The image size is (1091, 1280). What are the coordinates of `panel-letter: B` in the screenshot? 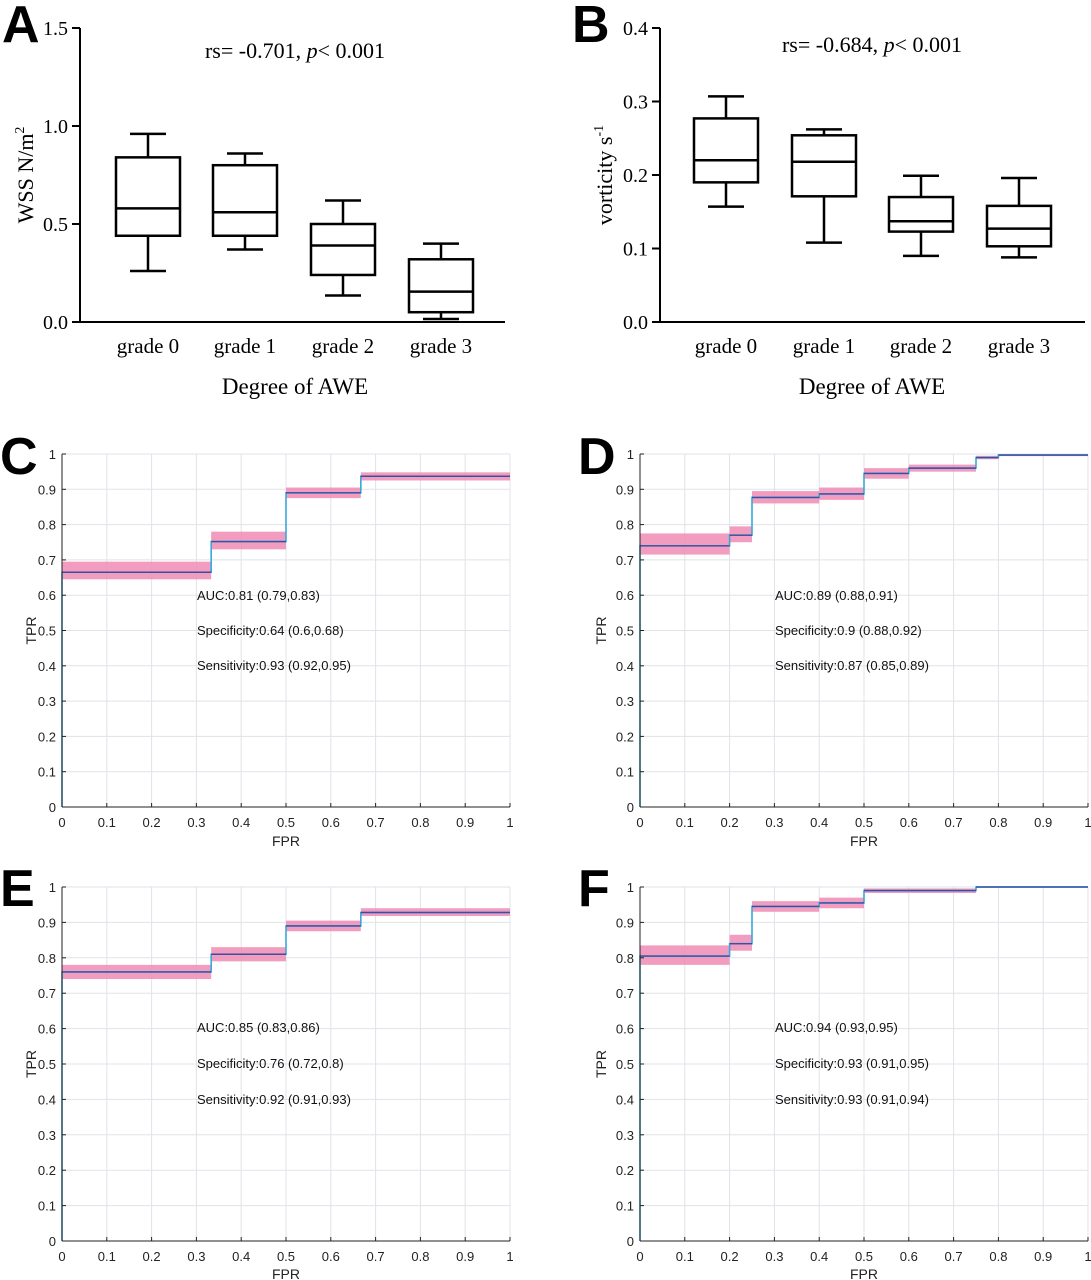 It's located at (591, 27).